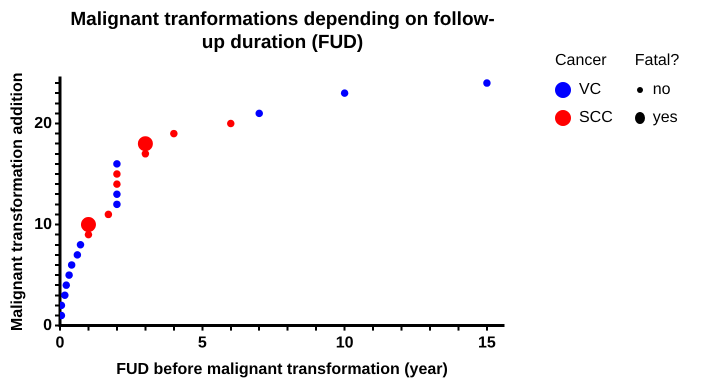 This screenshot has height=387, width=709. Describe the element at coordinates (590, 90) in the screenshot. I see `legend-label: VC` at that location.